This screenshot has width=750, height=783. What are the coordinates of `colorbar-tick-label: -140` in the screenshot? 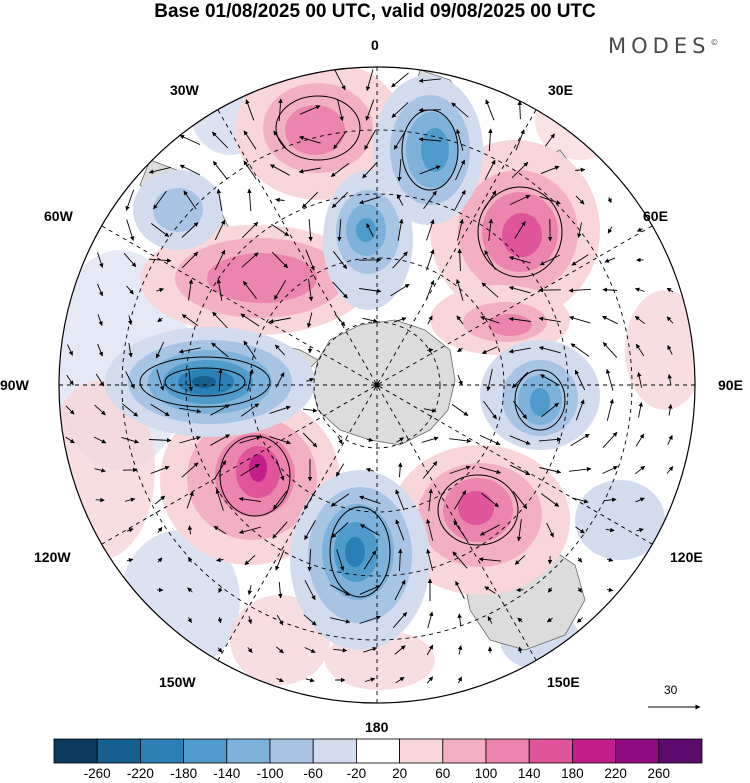 It's located at (227, 773).